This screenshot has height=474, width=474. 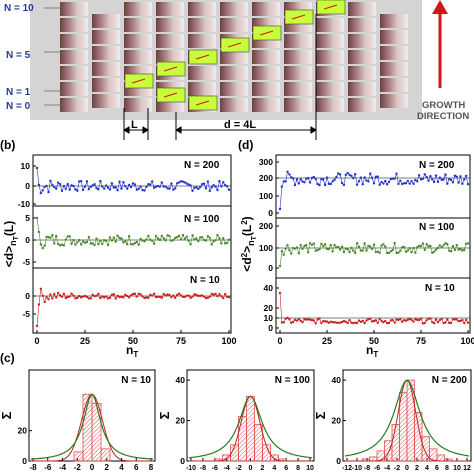 I want to click on x-tick-label: 6, so click(x=437, y=468).